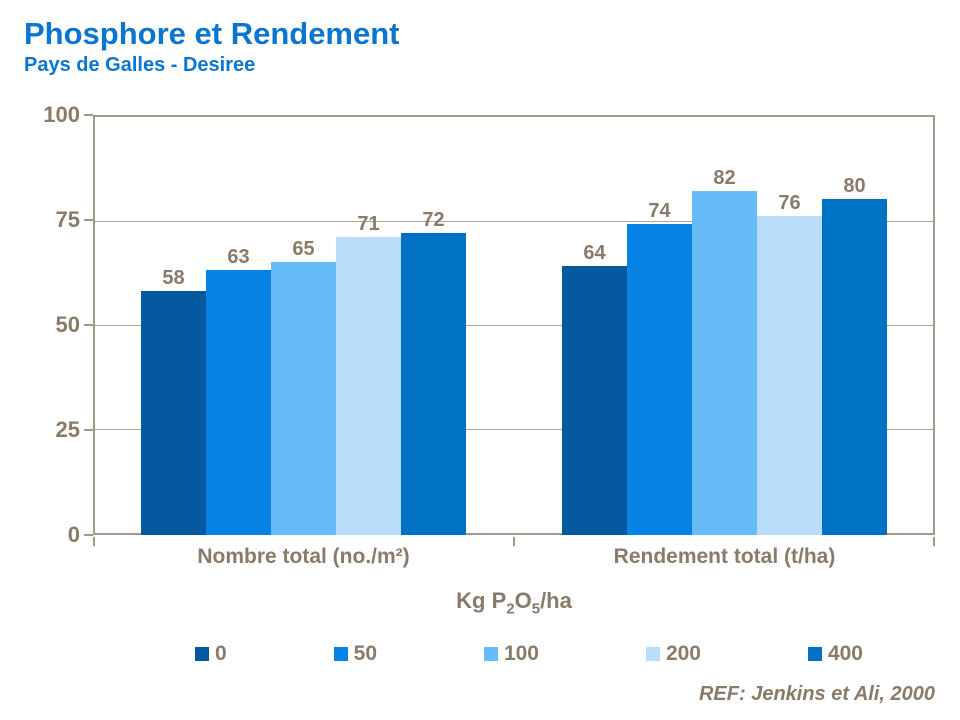  What do you see at coordinates (140, 65) in the screenshot?
I see `page-subtitle: Pays de Galles - Desiree` at bounding box center [140, 65].